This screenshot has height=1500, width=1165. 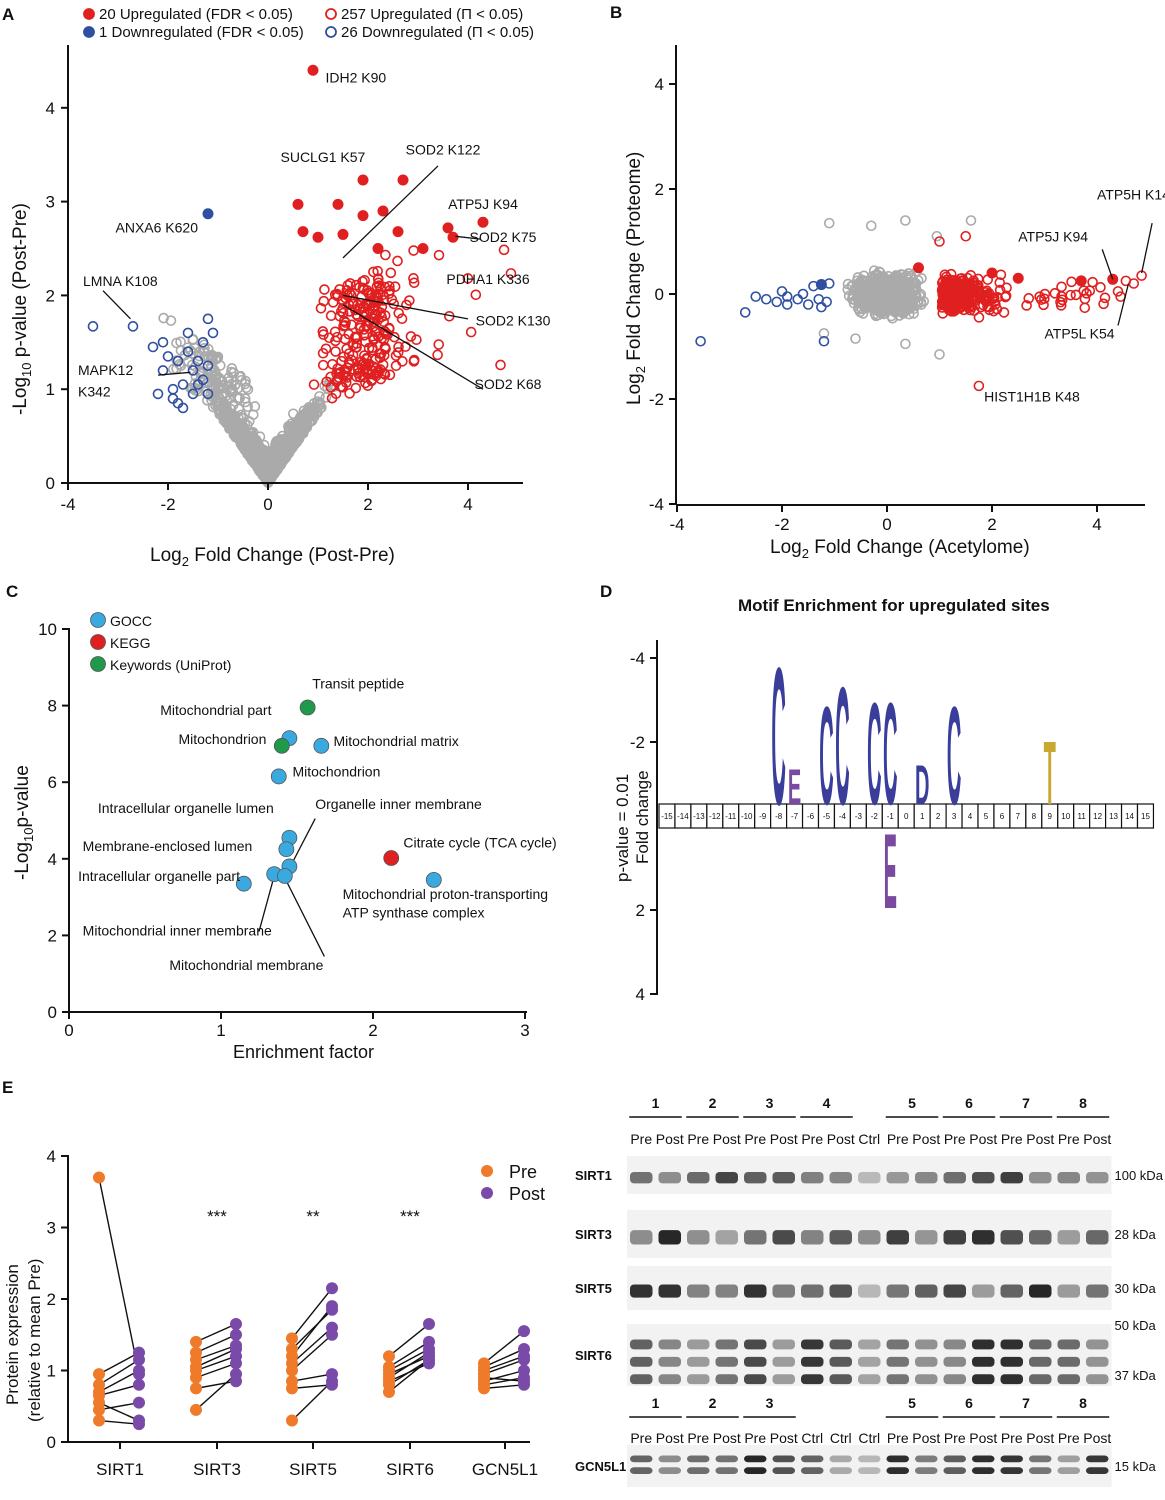 What do you see at coordinates (445, 894) in the screenshot?
I see `panel-c-annotation: Mitochondrial proton-transporting` at bounding box center [445, 894].